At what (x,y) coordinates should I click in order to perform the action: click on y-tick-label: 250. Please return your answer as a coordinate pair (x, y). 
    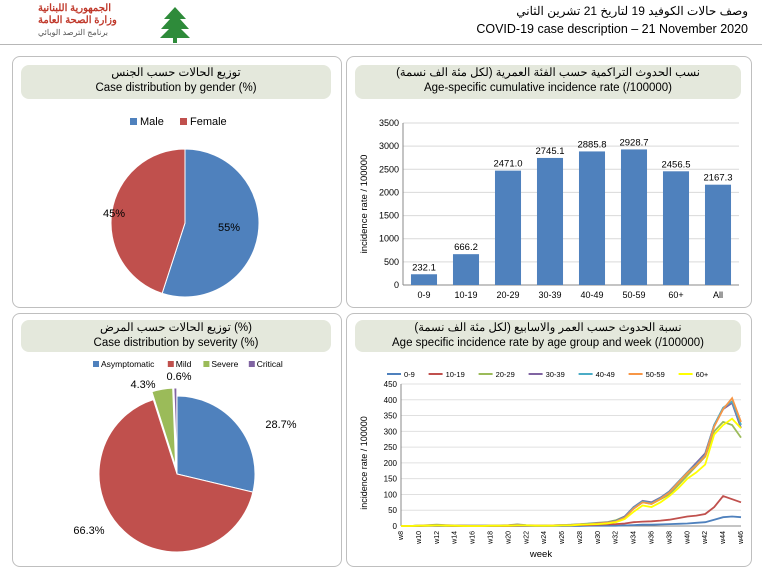
    Looking at the image, I should click on (391, 447).